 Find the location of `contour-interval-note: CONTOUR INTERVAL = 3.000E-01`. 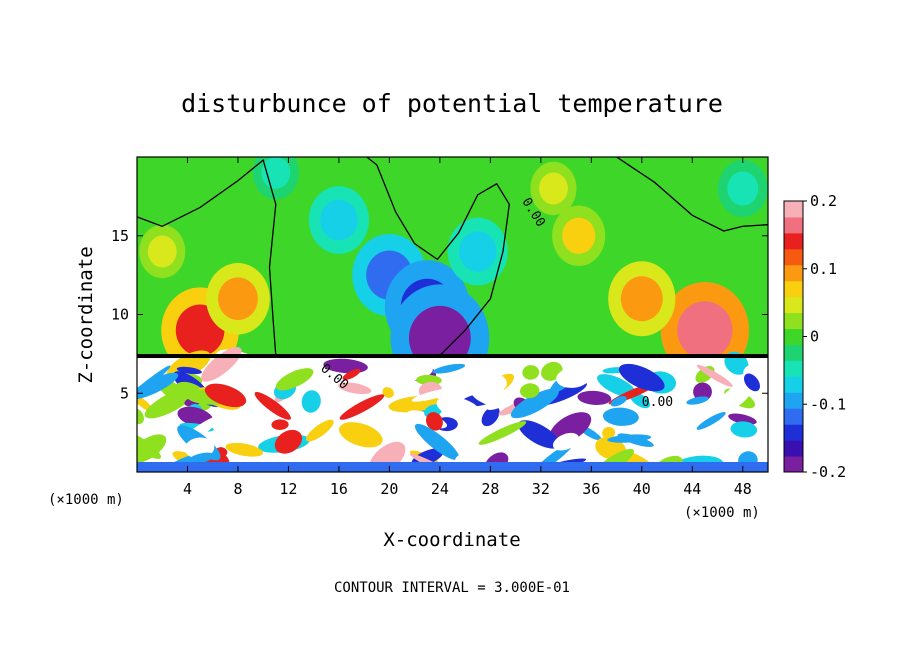

contour-interval-note: CONTOUR INTERVAL = 3.000E-01 is located at coordinates (452, 588).